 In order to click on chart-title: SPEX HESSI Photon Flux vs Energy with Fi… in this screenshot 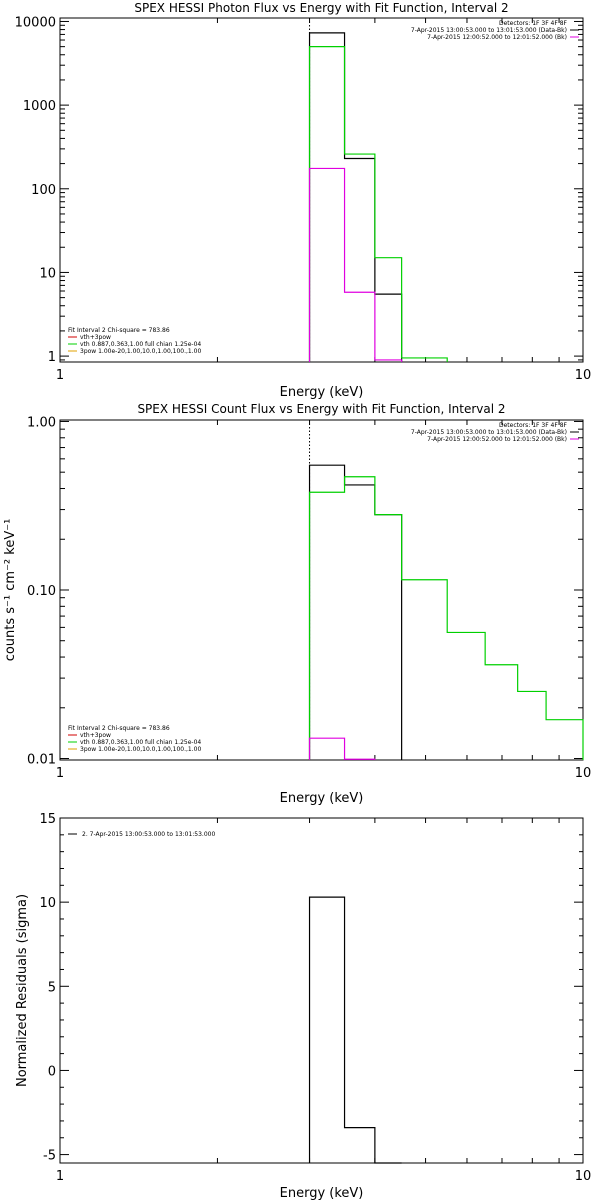, I will do `click(321, 8)`.